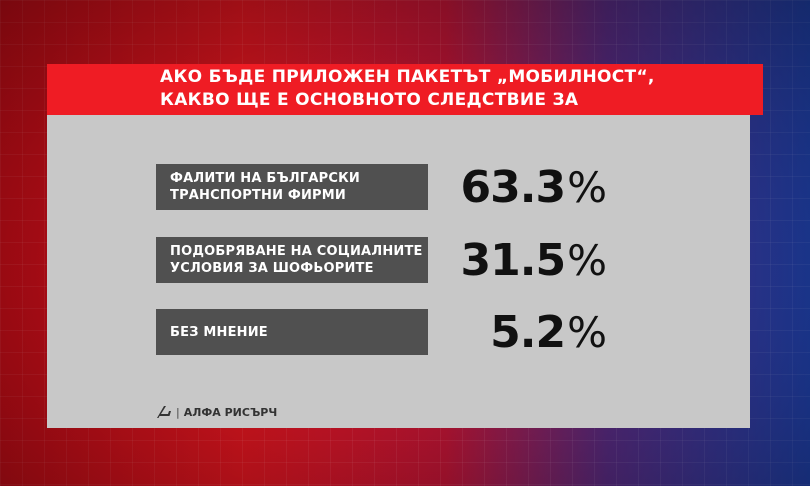  I want to click on row-label-3: БЕЗ МНЕНИЕ, so click(292, 332).